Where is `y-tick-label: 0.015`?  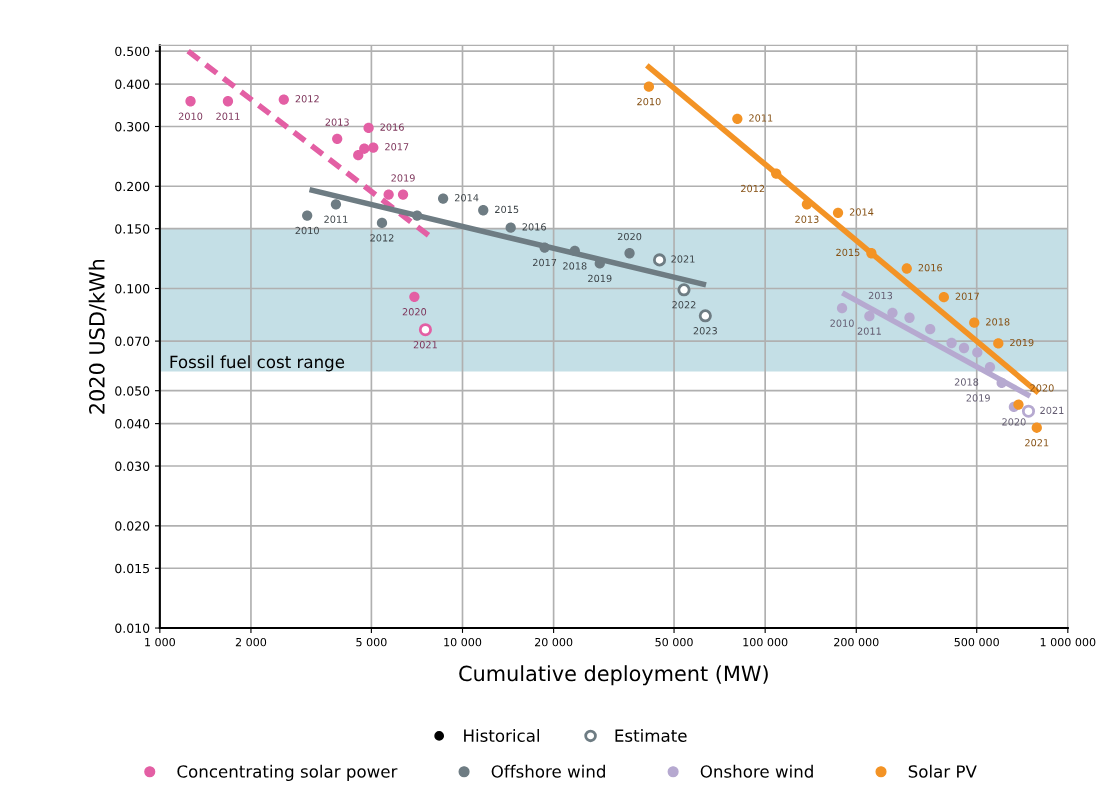 y-tick-label: 0.015 is located at coordinates (132, 568).